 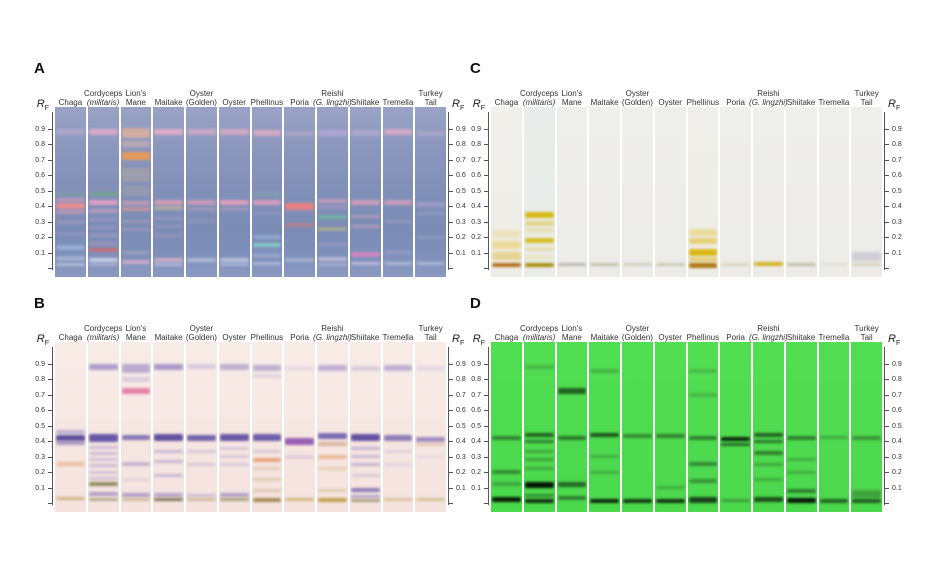 What do you see at coordinates (168, 102) in the screenshot?
I see `lane-label-line: Maitake` at bounding box center [168, 102].